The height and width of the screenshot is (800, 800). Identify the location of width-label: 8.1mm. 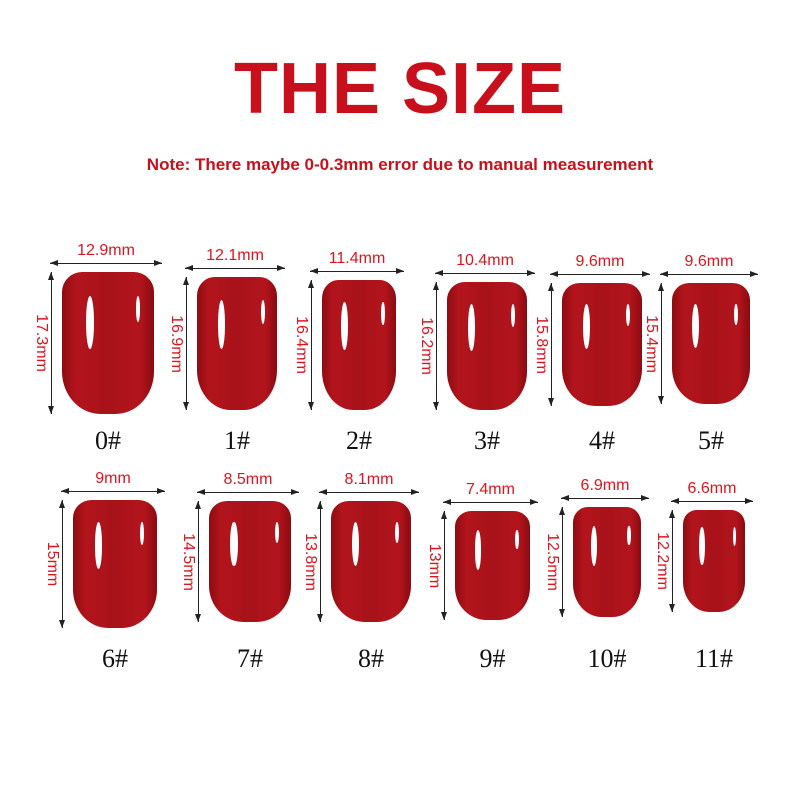
(369, 479).